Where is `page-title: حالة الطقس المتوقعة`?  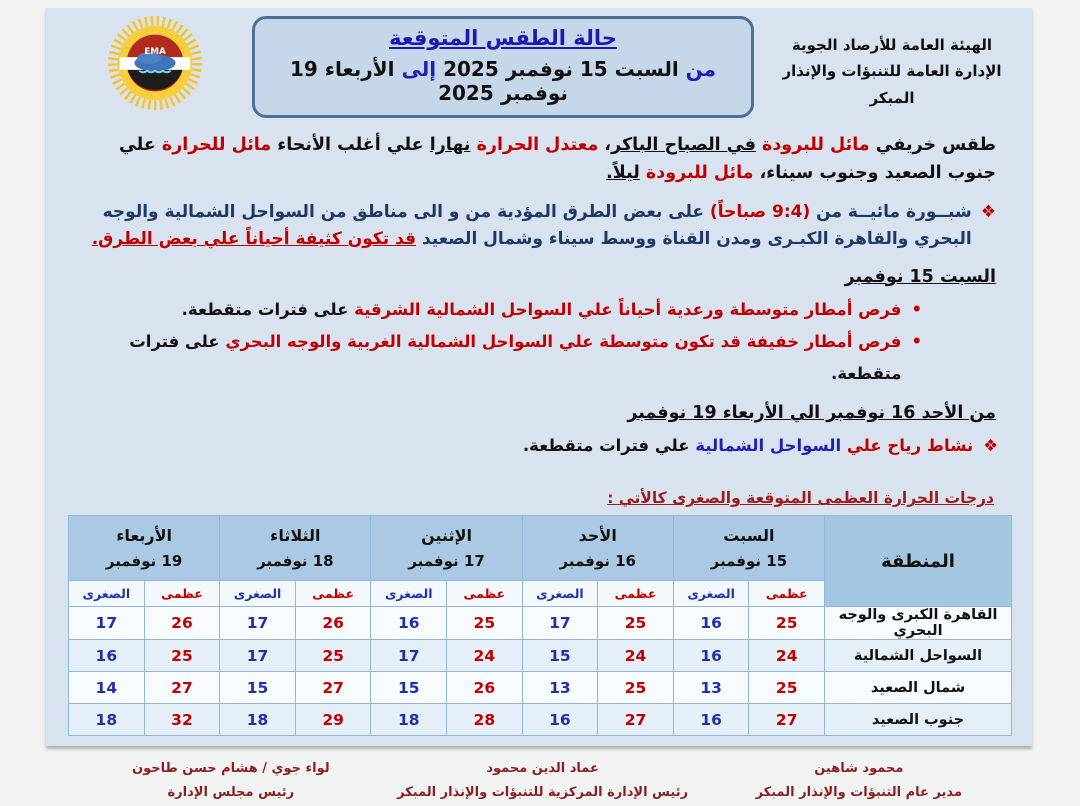
page-title: حالة الطقس المتوقعة is located at coordinates (503, 38).